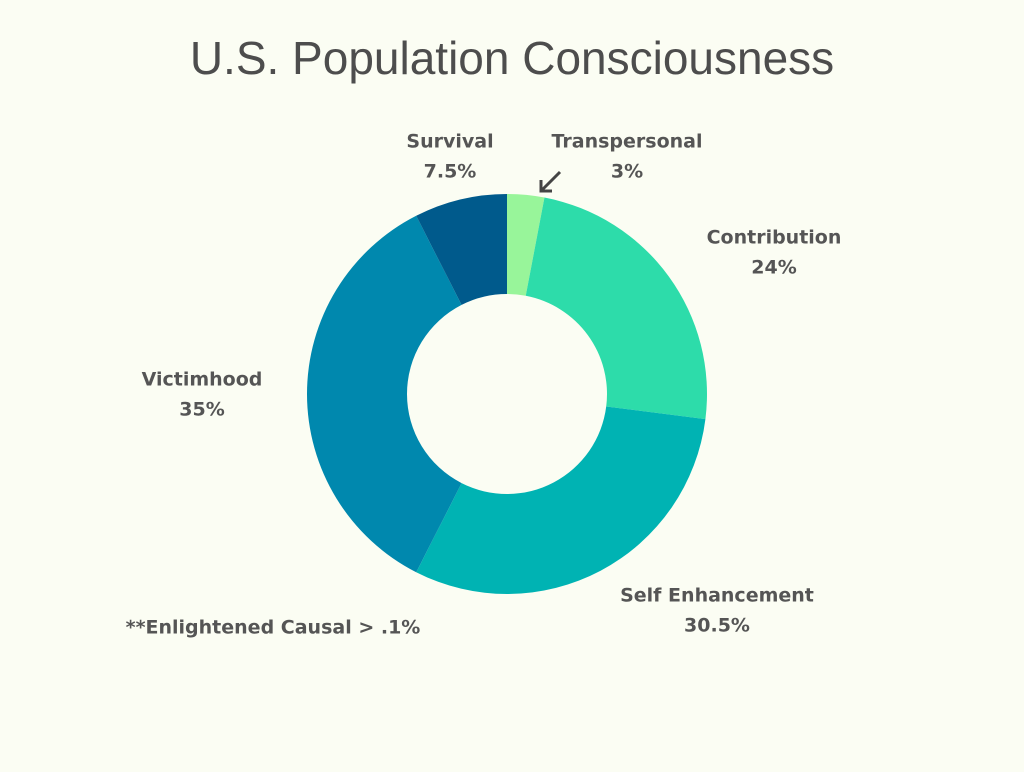  What do you see at coordinates (627, 142) in the screenshot?
I see `legend-label: Transpersonal` at bounding box center [627, 142].